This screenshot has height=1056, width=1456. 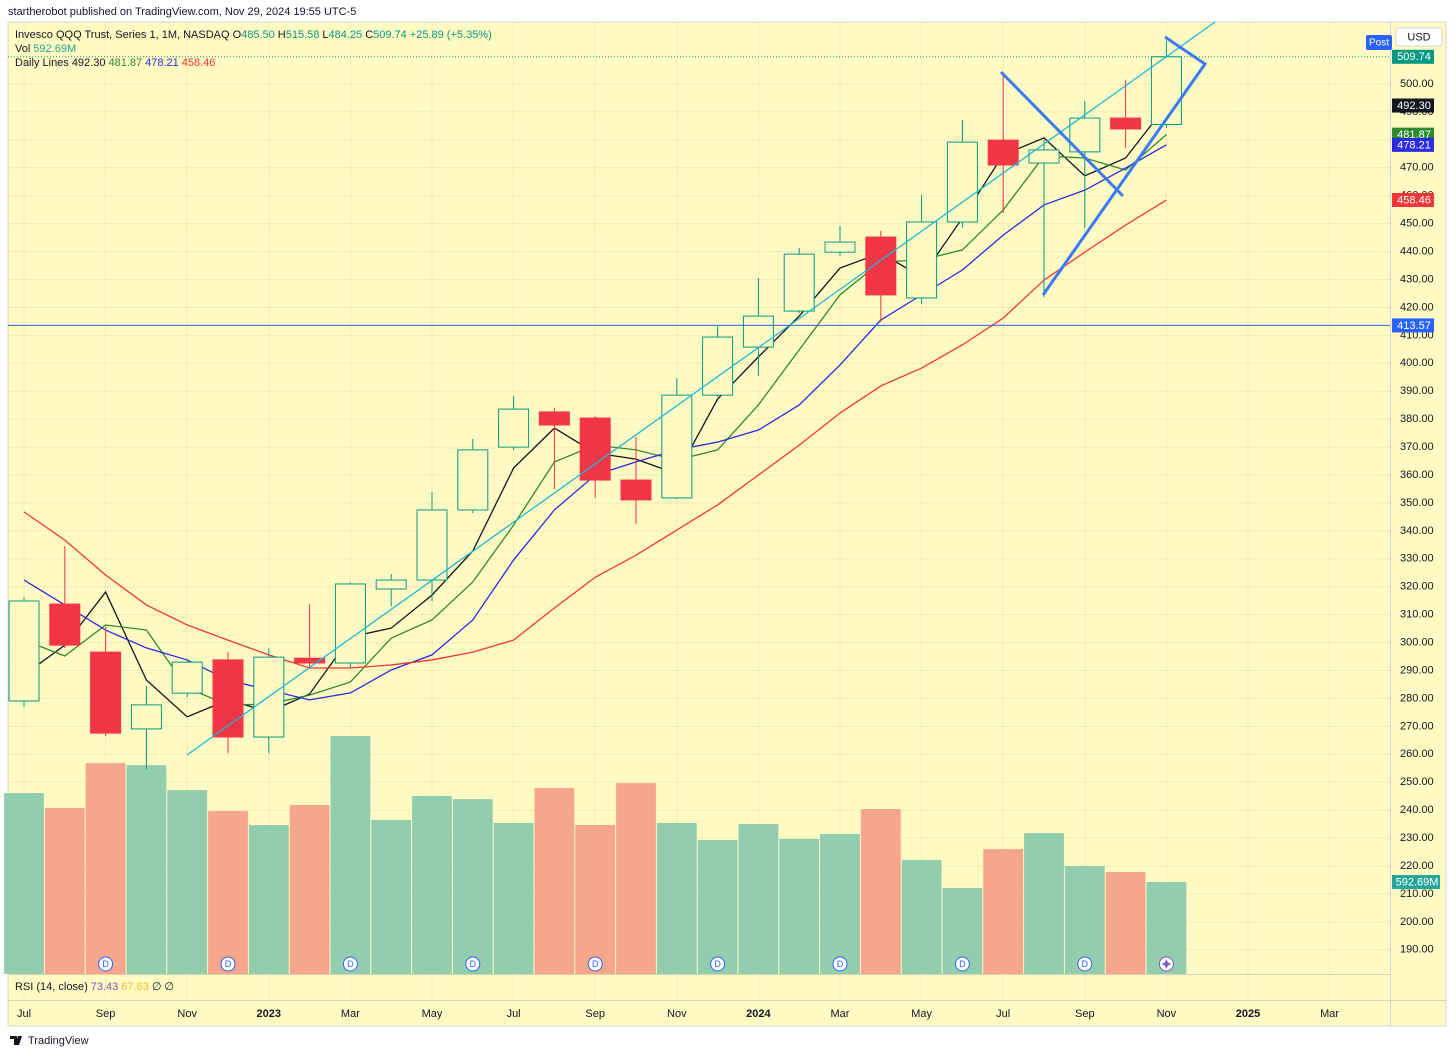 What do you see at coordinates (1417, 307) in the screenshot?
I see `y-tick-label: 420.00` at bounding box center [1417, 307].